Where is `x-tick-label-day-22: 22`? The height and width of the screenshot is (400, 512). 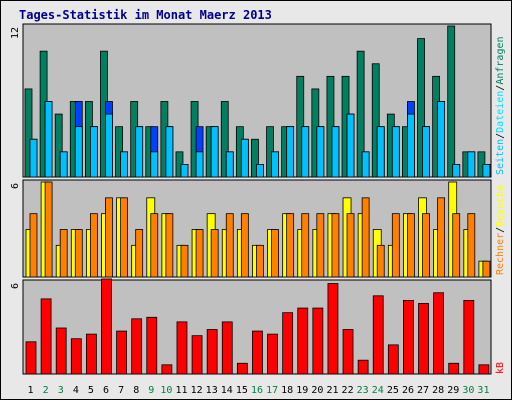 x-tick-label-day-22: 22 is located at coordinates (348, 390).